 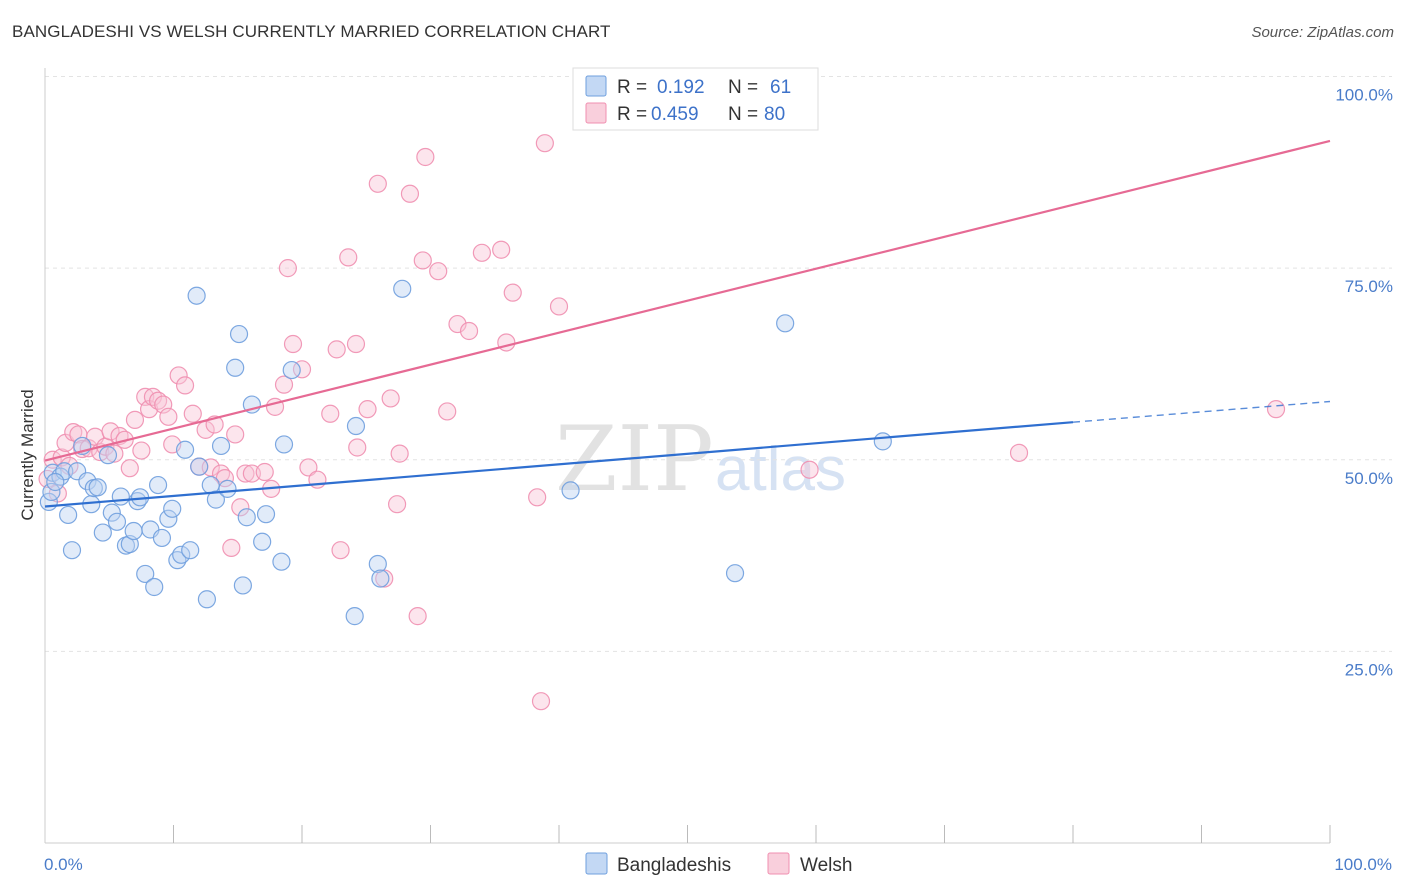 I want to click on x-tick-label-min: 0.0%, so click(x=63, y=864).